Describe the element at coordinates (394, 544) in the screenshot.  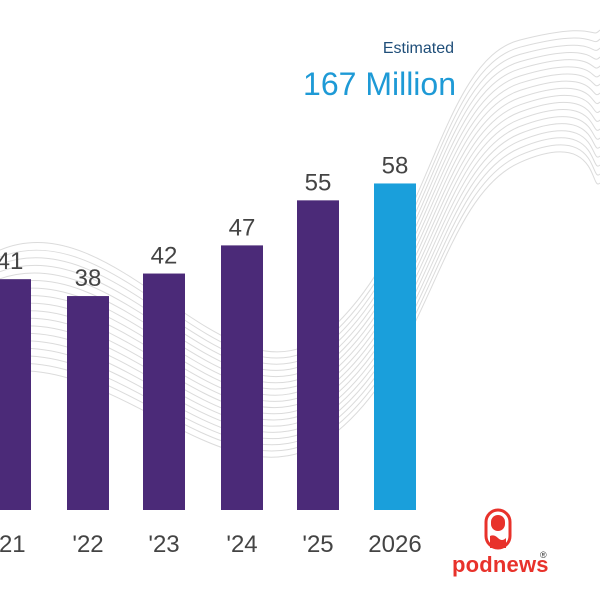
I see `tick-label: 2026` at that location.